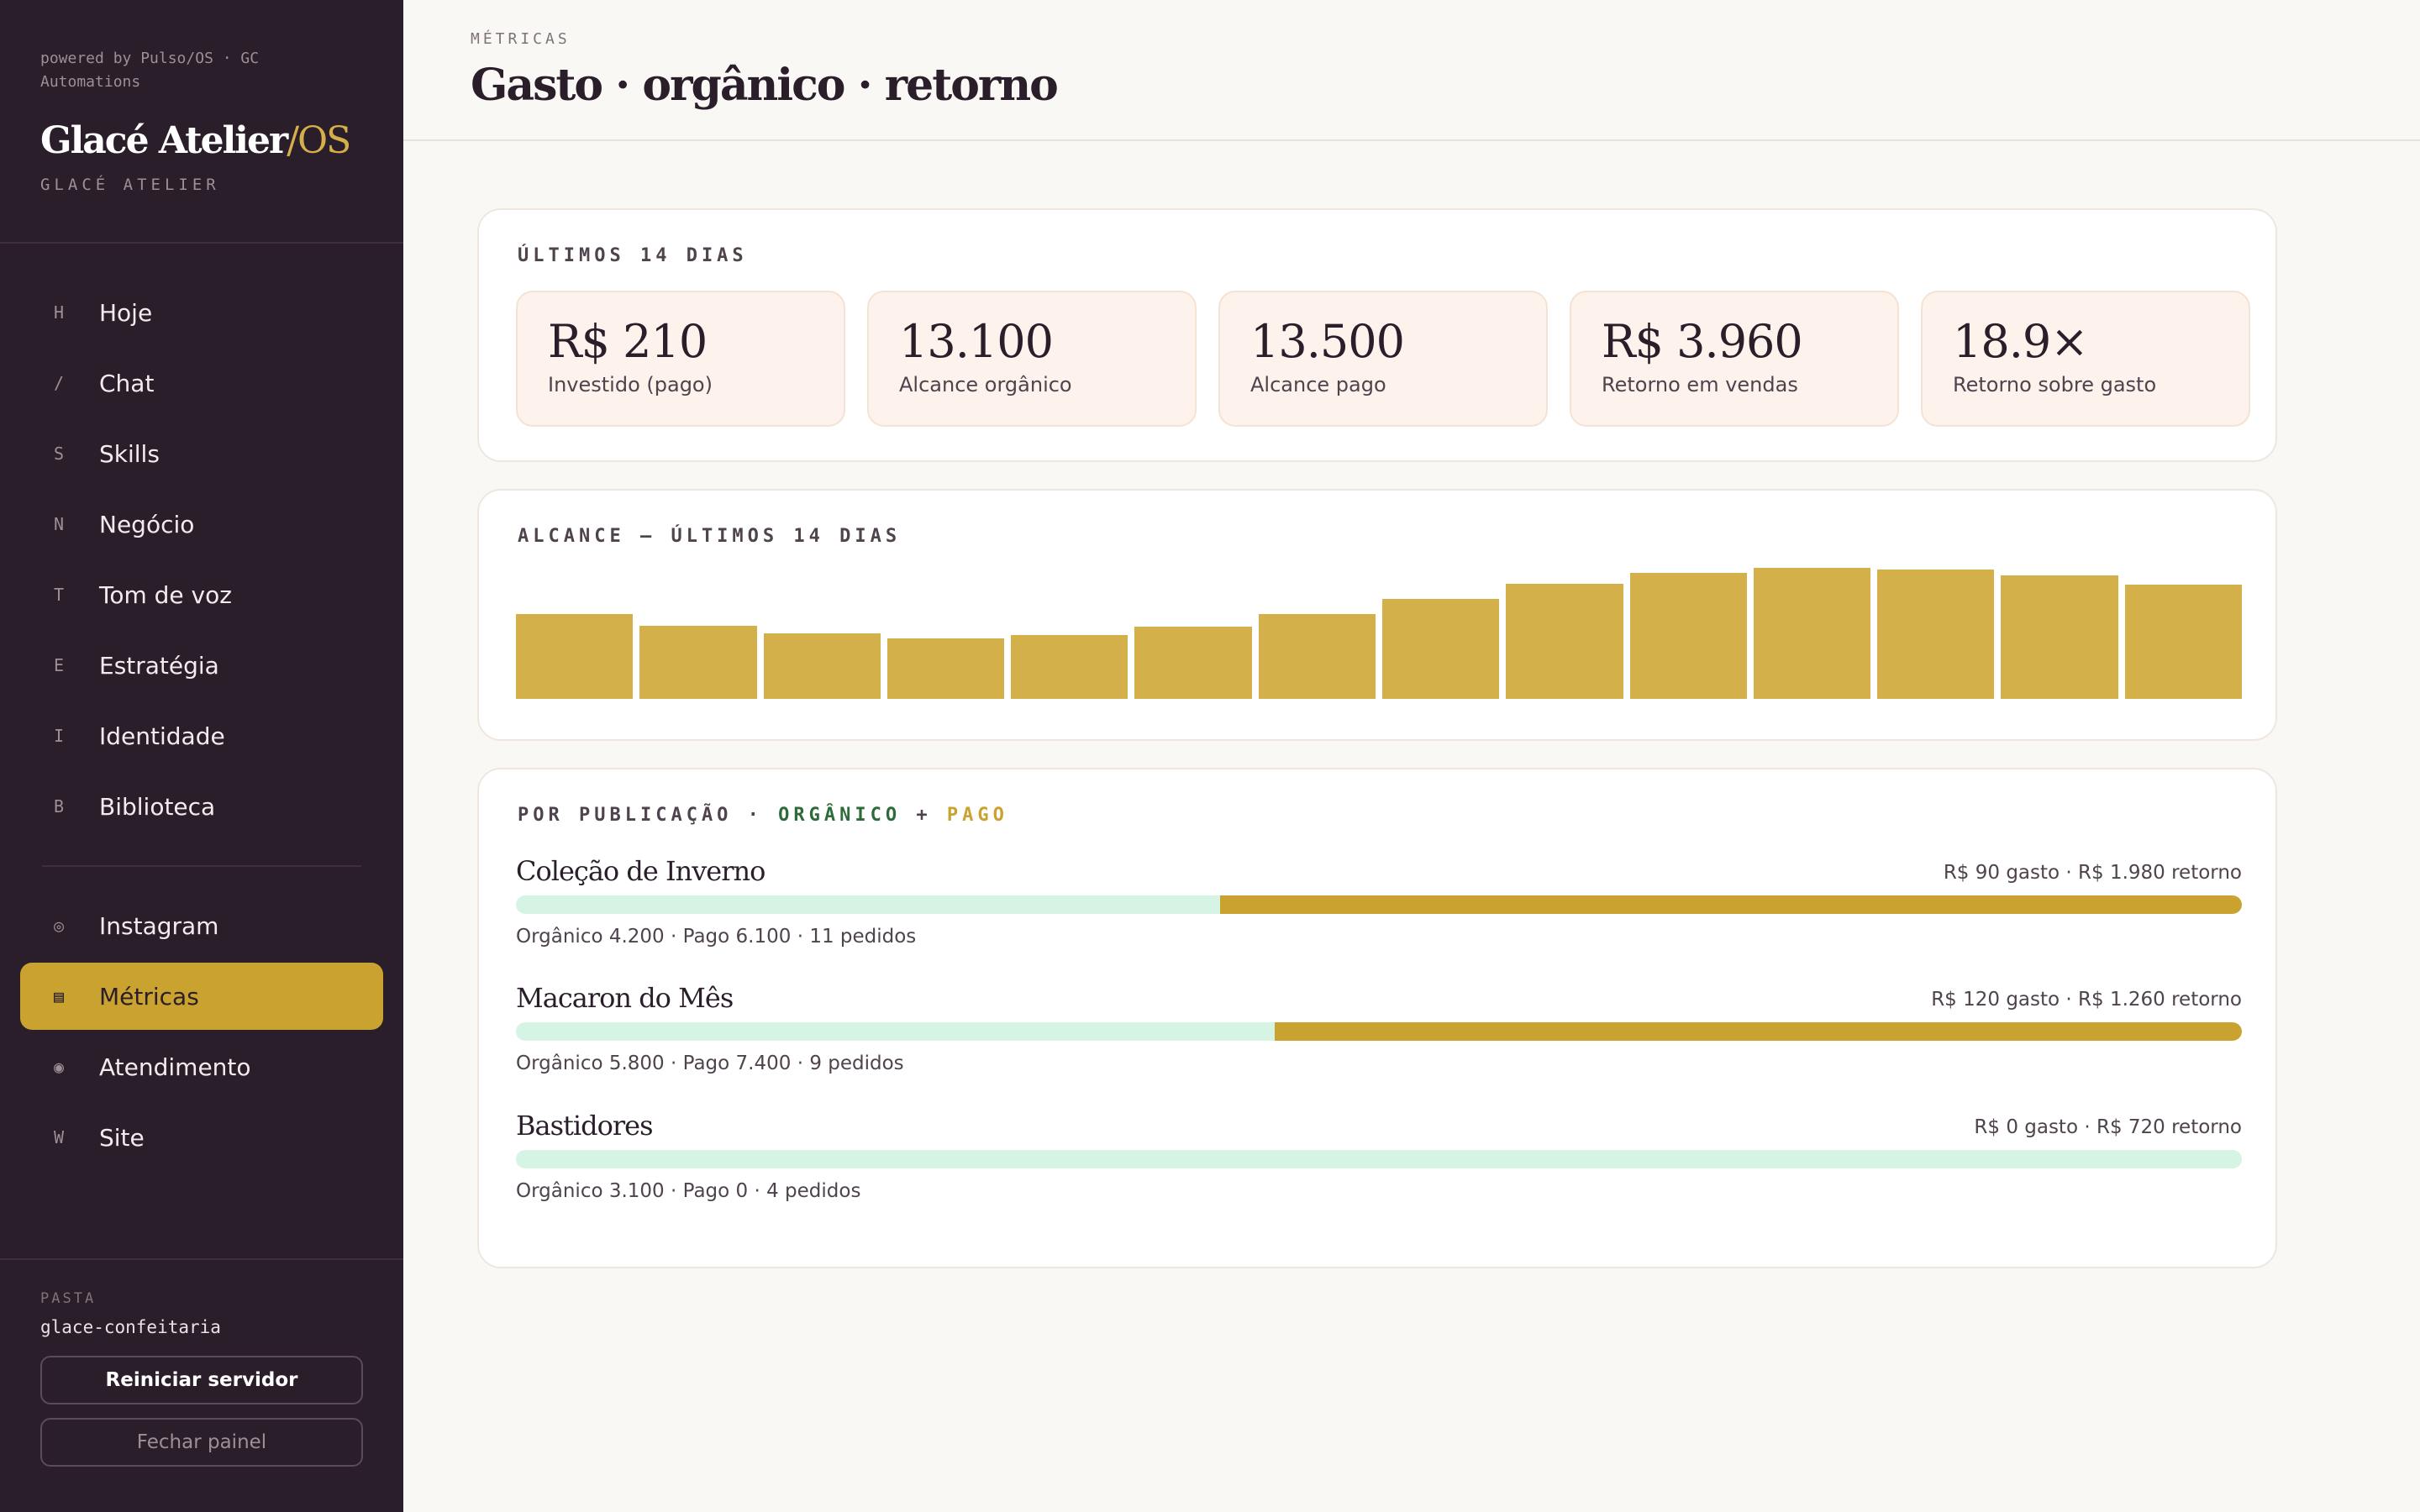  I want to click on publication-name: Macaron do Mês, so click(625, 998).